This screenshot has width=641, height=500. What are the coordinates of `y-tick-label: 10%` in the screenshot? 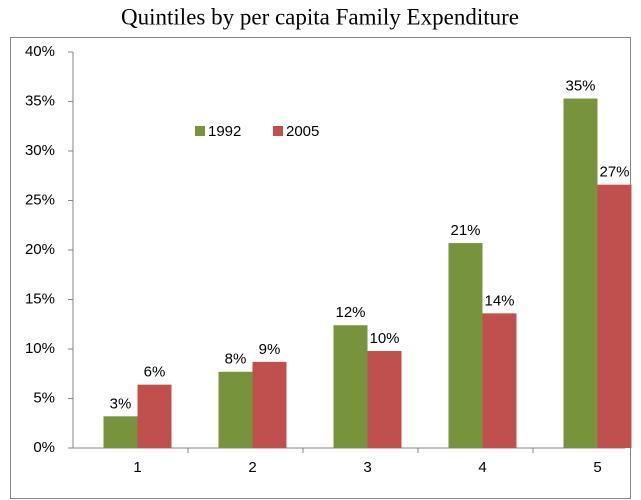 It's located at (40, 348).